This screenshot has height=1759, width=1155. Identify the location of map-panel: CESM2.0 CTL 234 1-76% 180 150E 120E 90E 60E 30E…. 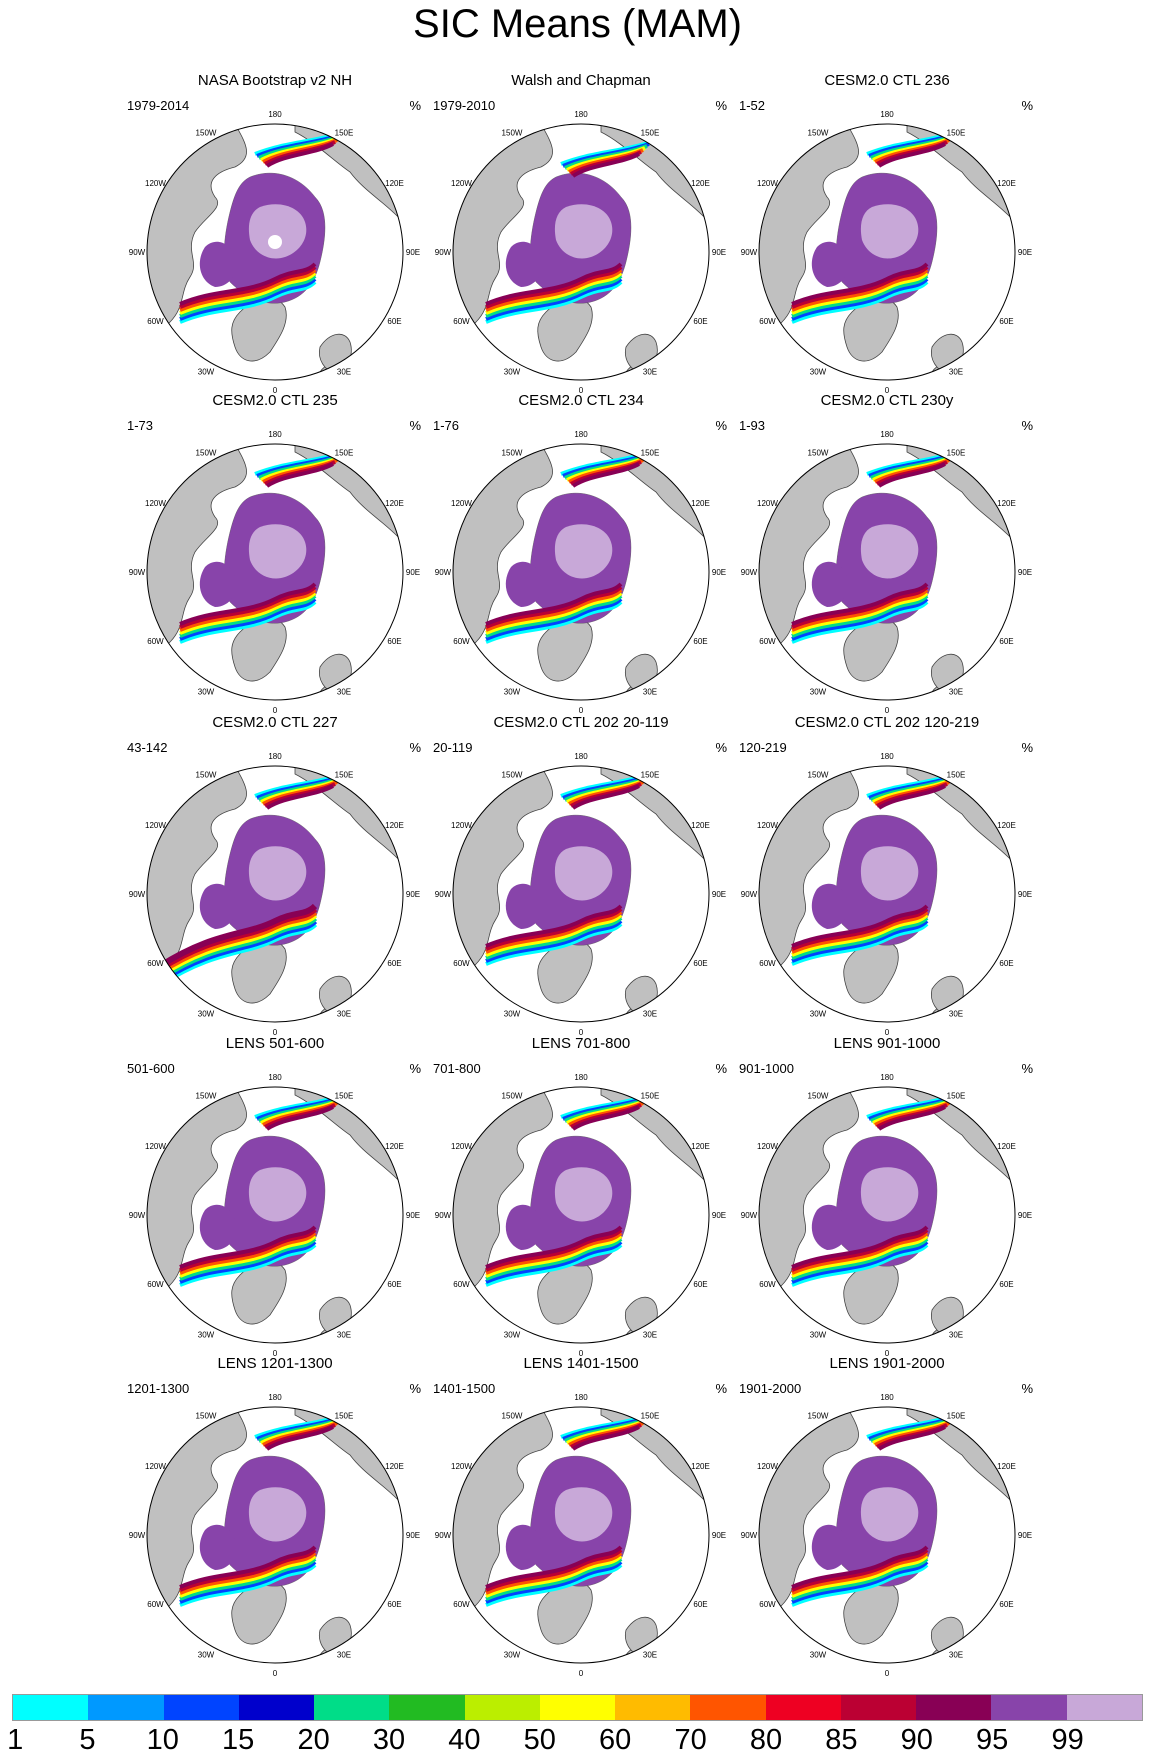
(581, 556).